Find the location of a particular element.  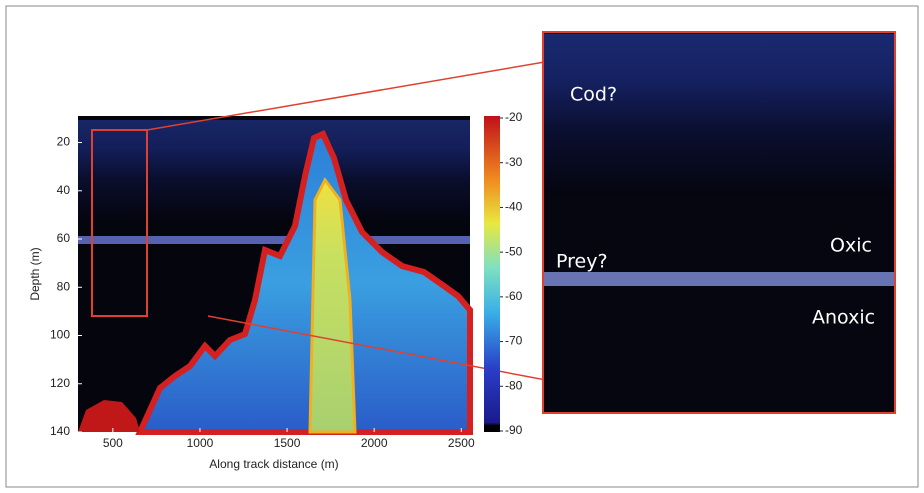

x-tick-label: 500 is located at coordinates (113, 443).